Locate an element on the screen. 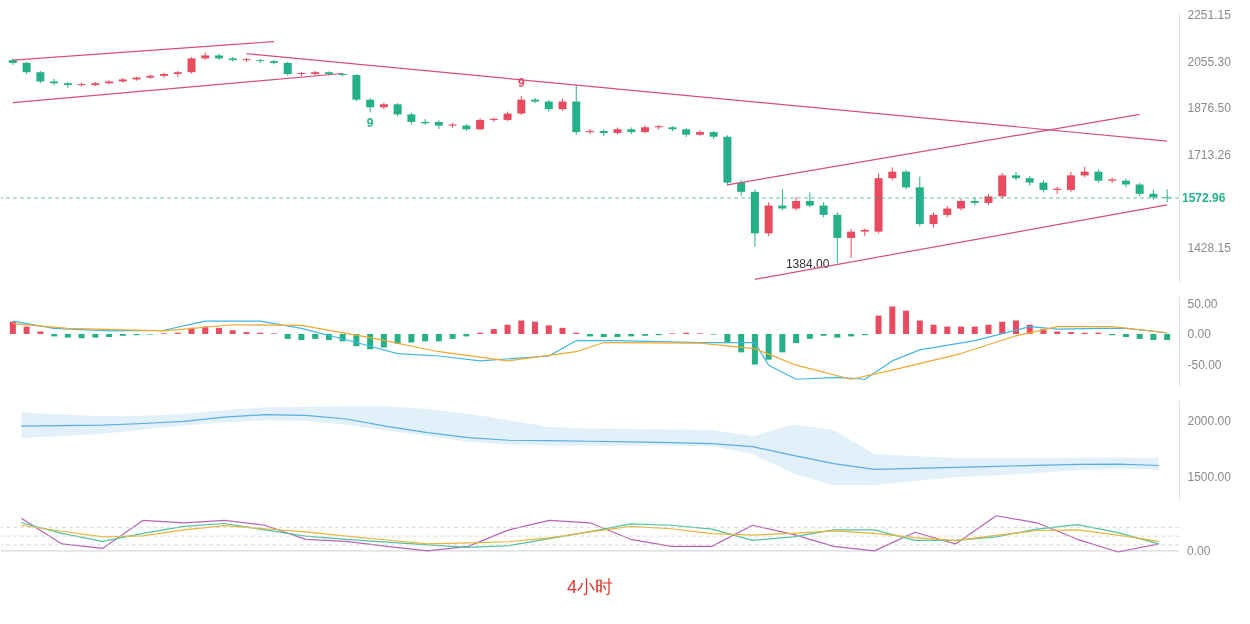 This screenshot has height=624, width=1250. y-tick-label: 1500.00 is located at coordinates (1209, 476).